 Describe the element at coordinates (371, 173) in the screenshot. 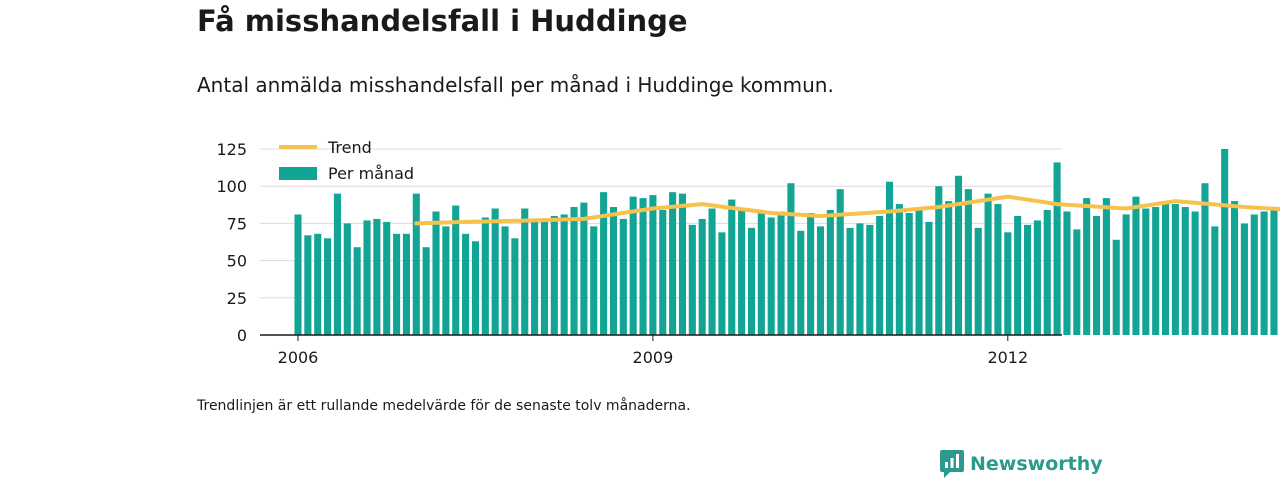

I see `legend-monthly-label: Per månad` at that location.